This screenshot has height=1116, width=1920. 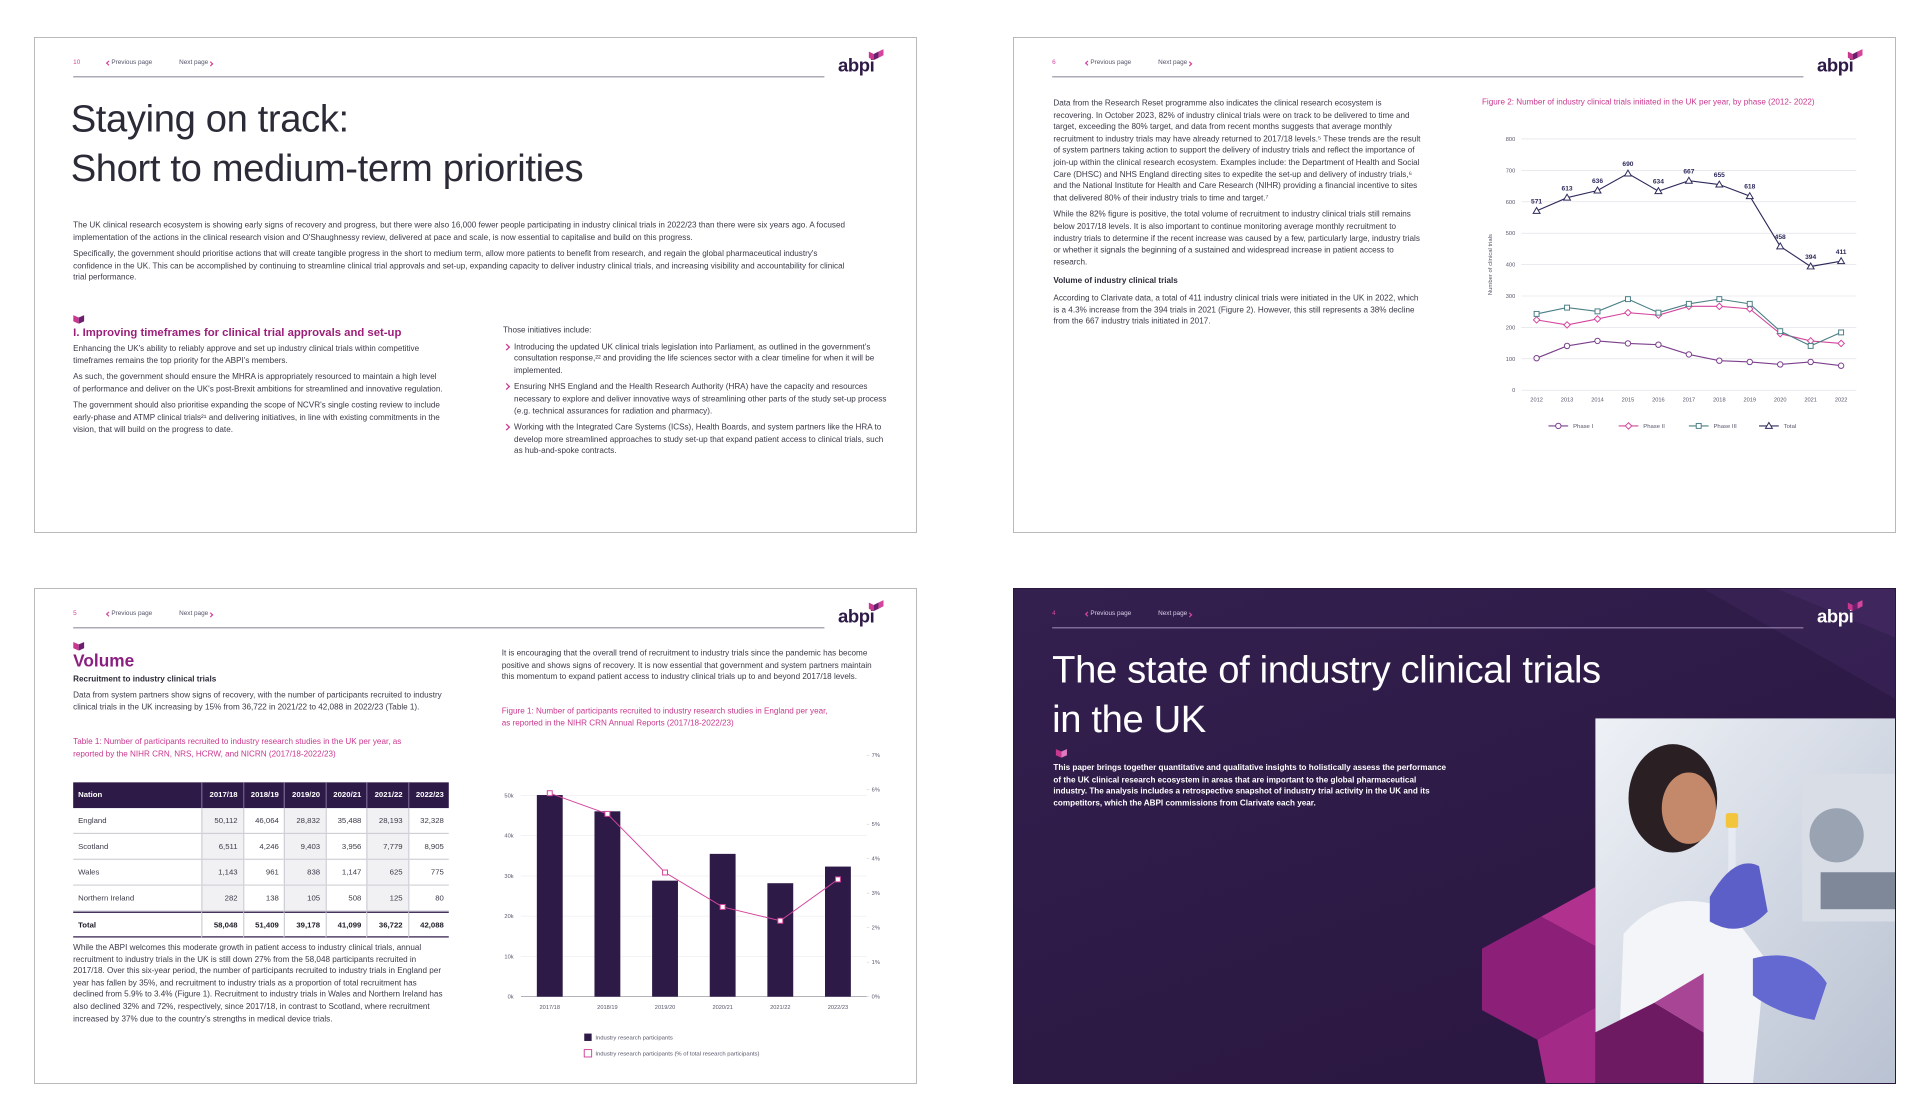 I want to click on x-tick-label: 2014, so click(x=1597, y=400).